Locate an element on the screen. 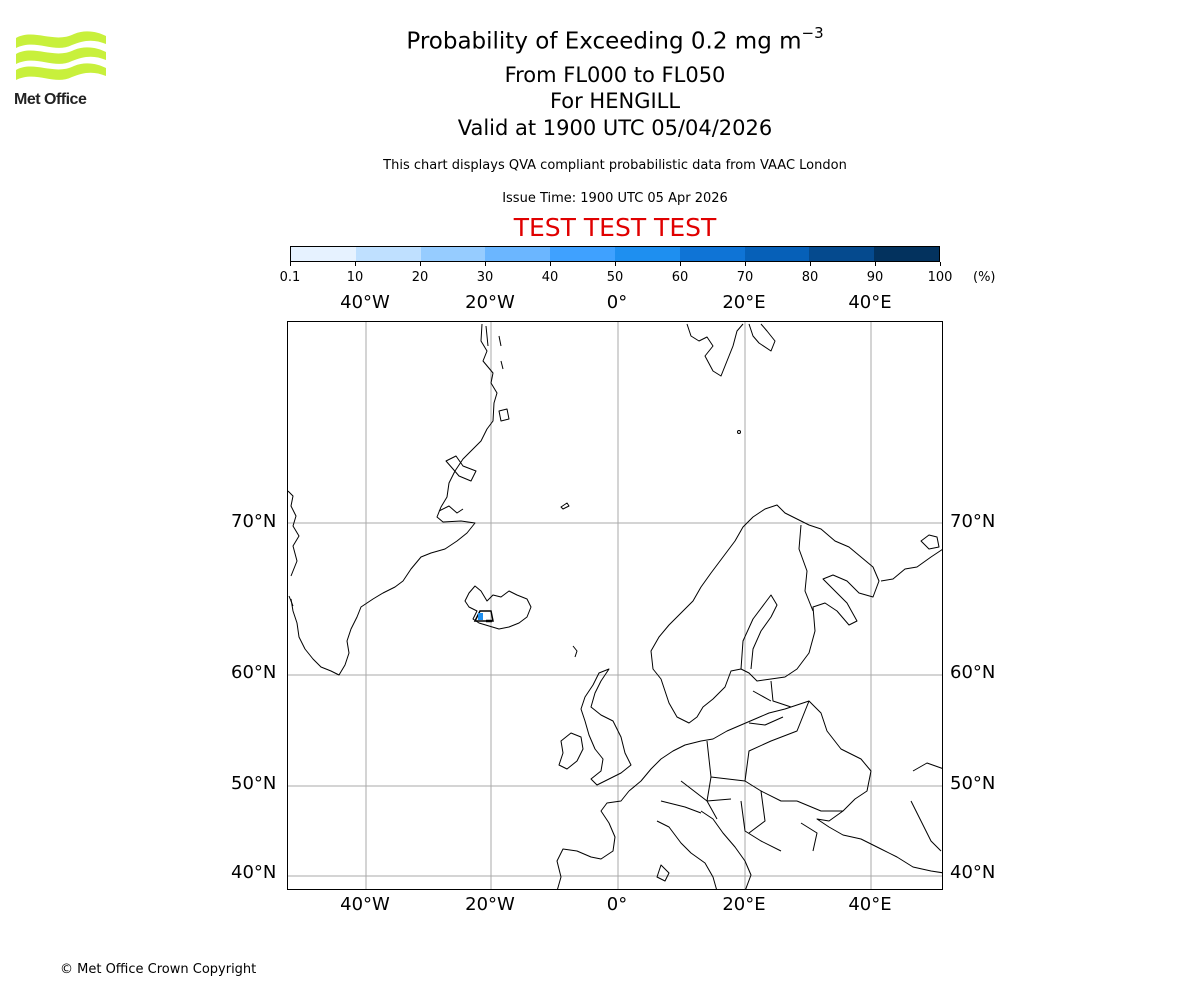 The width and height of the screenshot is (1200, 1000). colorbar-tick-label: 20 is located at coordinates (420, 277).